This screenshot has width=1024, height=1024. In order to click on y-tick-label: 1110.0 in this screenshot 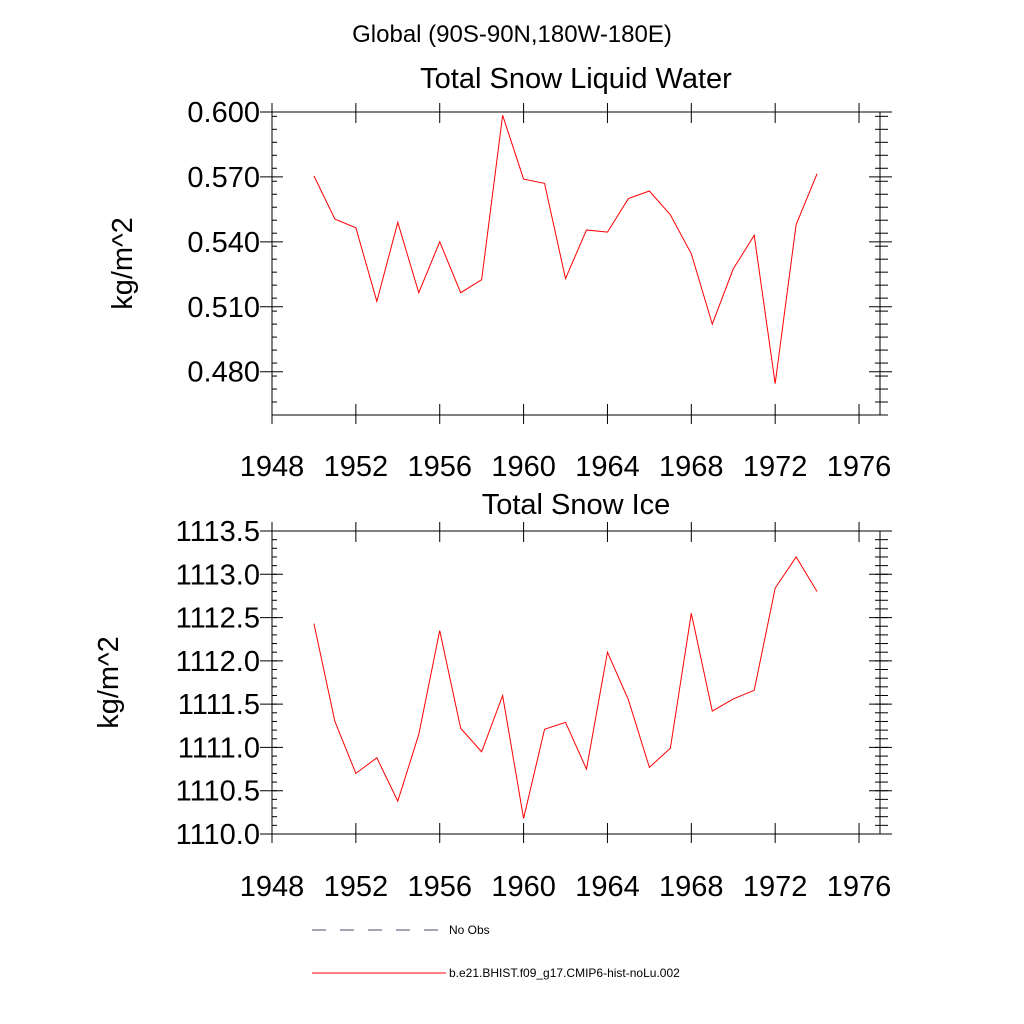, I will do `click(218, 835)`.